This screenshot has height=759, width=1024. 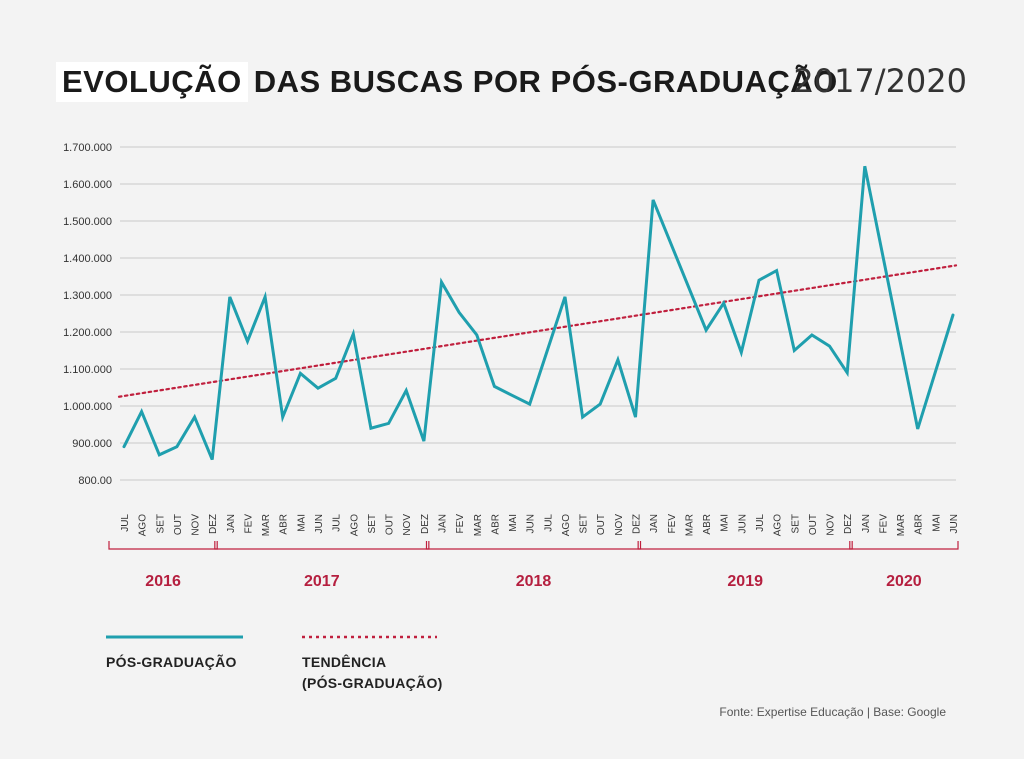 I want to click on y-tick-label: 1.200.000, so click(x=87, y=333).